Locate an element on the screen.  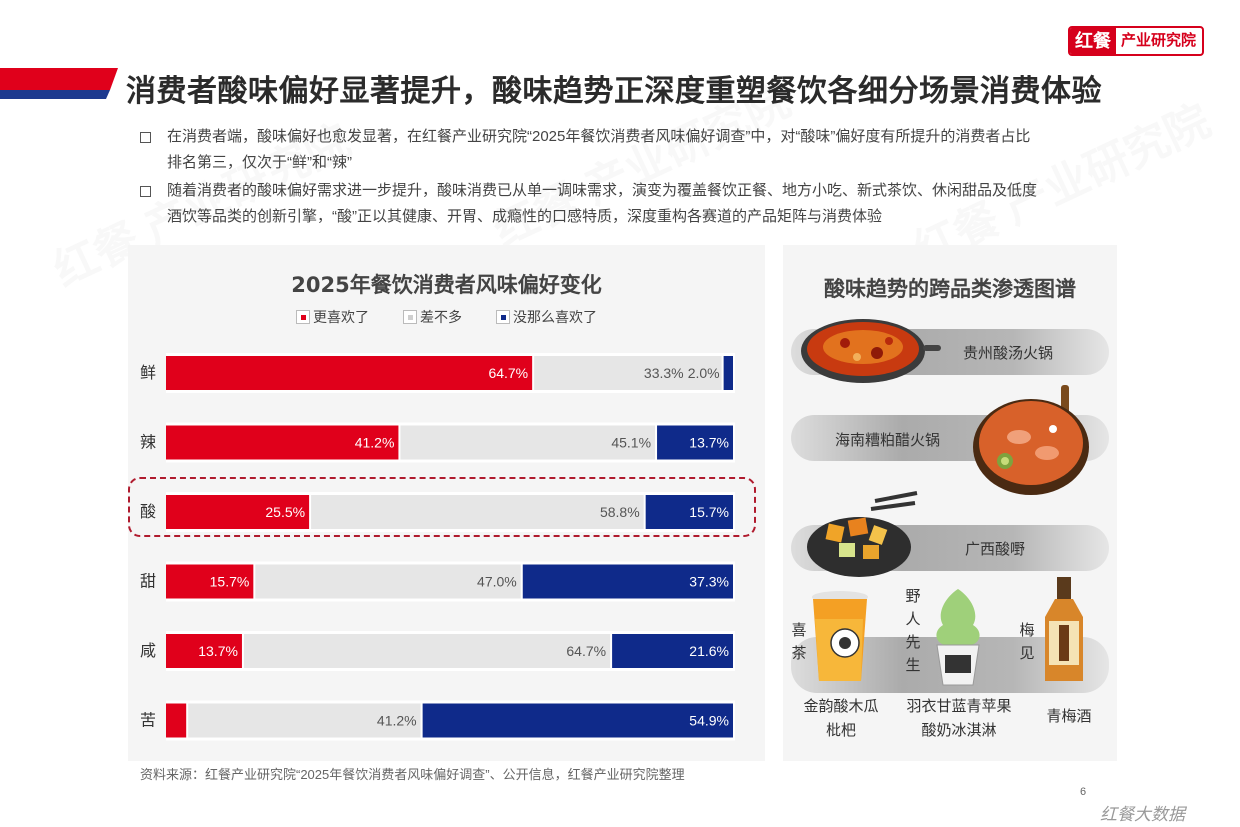
seafood-hotpot-icon is located at coordinates (1031, 440).